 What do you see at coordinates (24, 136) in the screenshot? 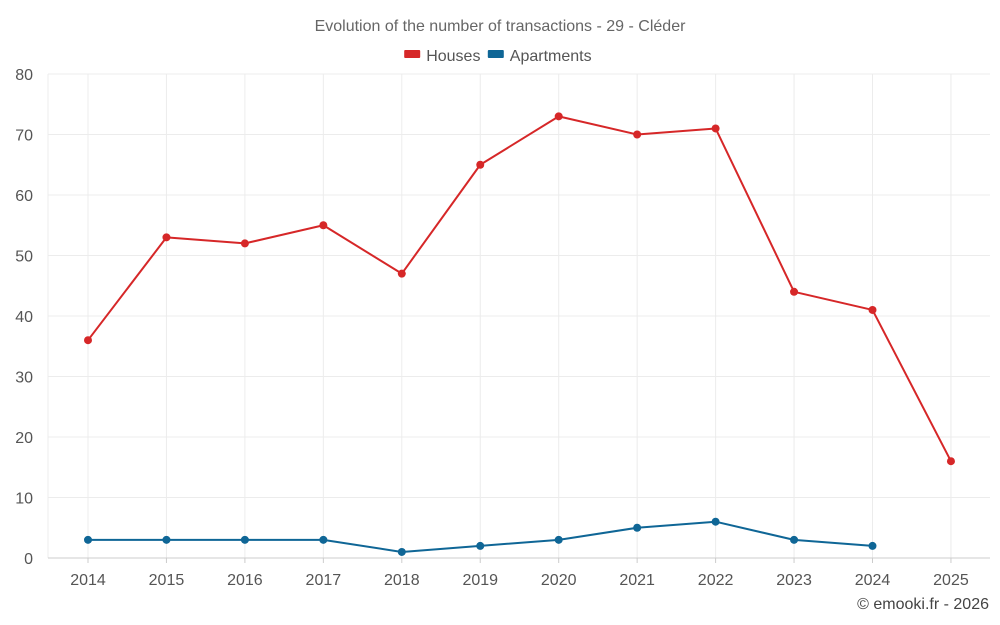
I see `y-tick-label: 70` at bounding box center [24, 136].